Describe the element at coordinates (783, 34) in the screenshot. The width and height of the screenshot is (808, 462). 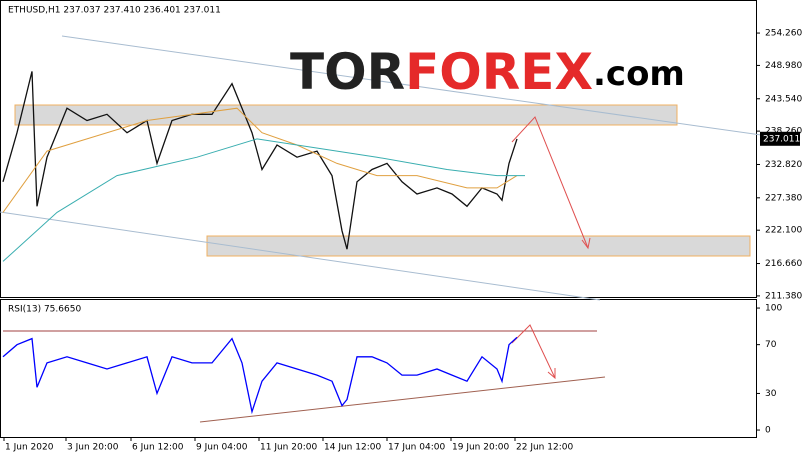
I see `y-tick-label: 254.260` at that location.